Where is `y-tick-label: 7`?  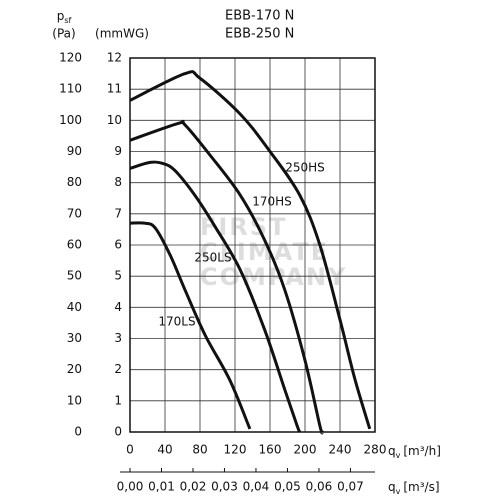 y-tick-label: 7 is located at coordinates (118, 213).